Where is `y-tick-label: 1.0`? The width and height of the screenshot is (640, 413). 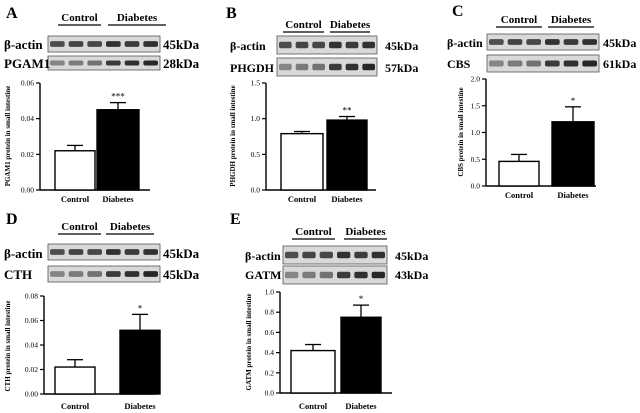
y-tick-label: 1.0 is located at coordinates (476, 132).